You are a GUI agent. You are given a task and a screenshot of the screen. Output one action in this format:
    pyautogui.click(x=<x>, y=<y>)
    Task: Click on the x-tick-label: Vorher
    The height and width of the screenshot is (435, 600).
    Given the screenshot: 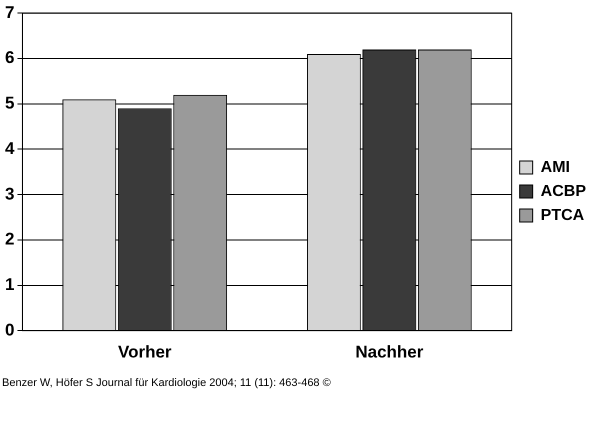 What is the action you would take?
    pyautogui.click(x=145, y=352)
    